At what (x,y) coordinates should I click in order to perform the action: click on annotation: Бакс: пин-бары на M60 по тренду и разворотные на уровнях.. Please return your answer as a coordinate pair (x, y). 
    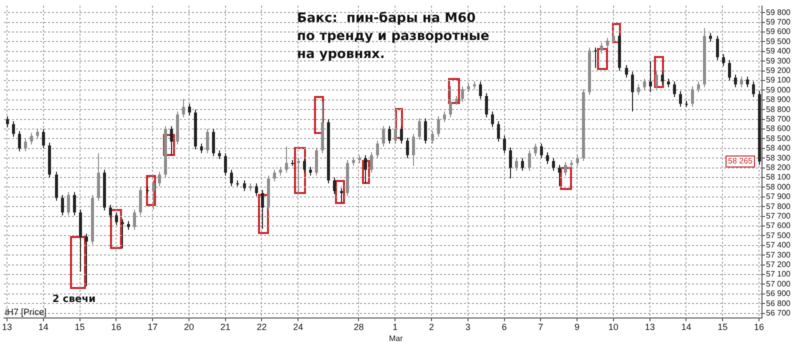
    Looking at the image, I should click on (393, 36).